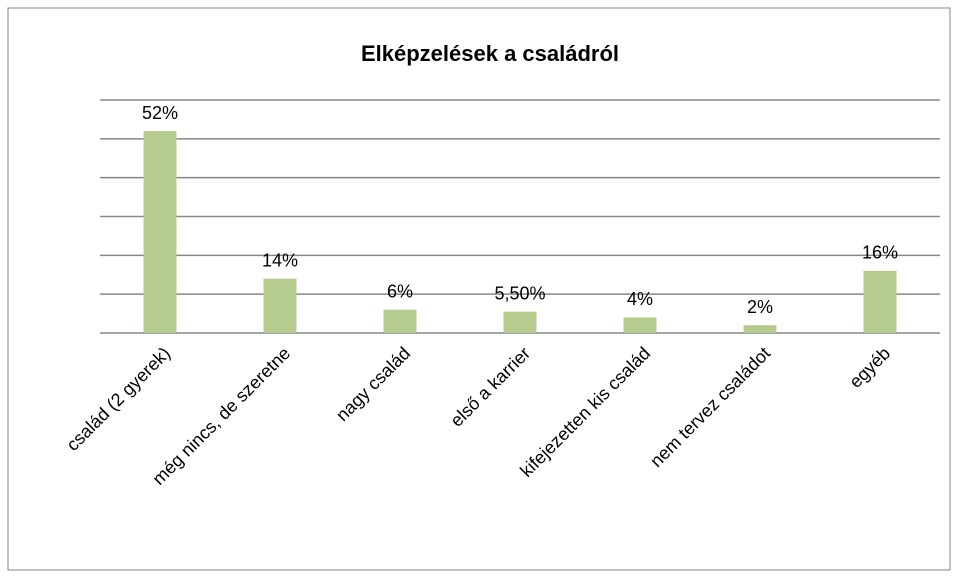 This screenshot has width=959, height=583. I want to click on data-label: 5,50%, so click(519, 293).